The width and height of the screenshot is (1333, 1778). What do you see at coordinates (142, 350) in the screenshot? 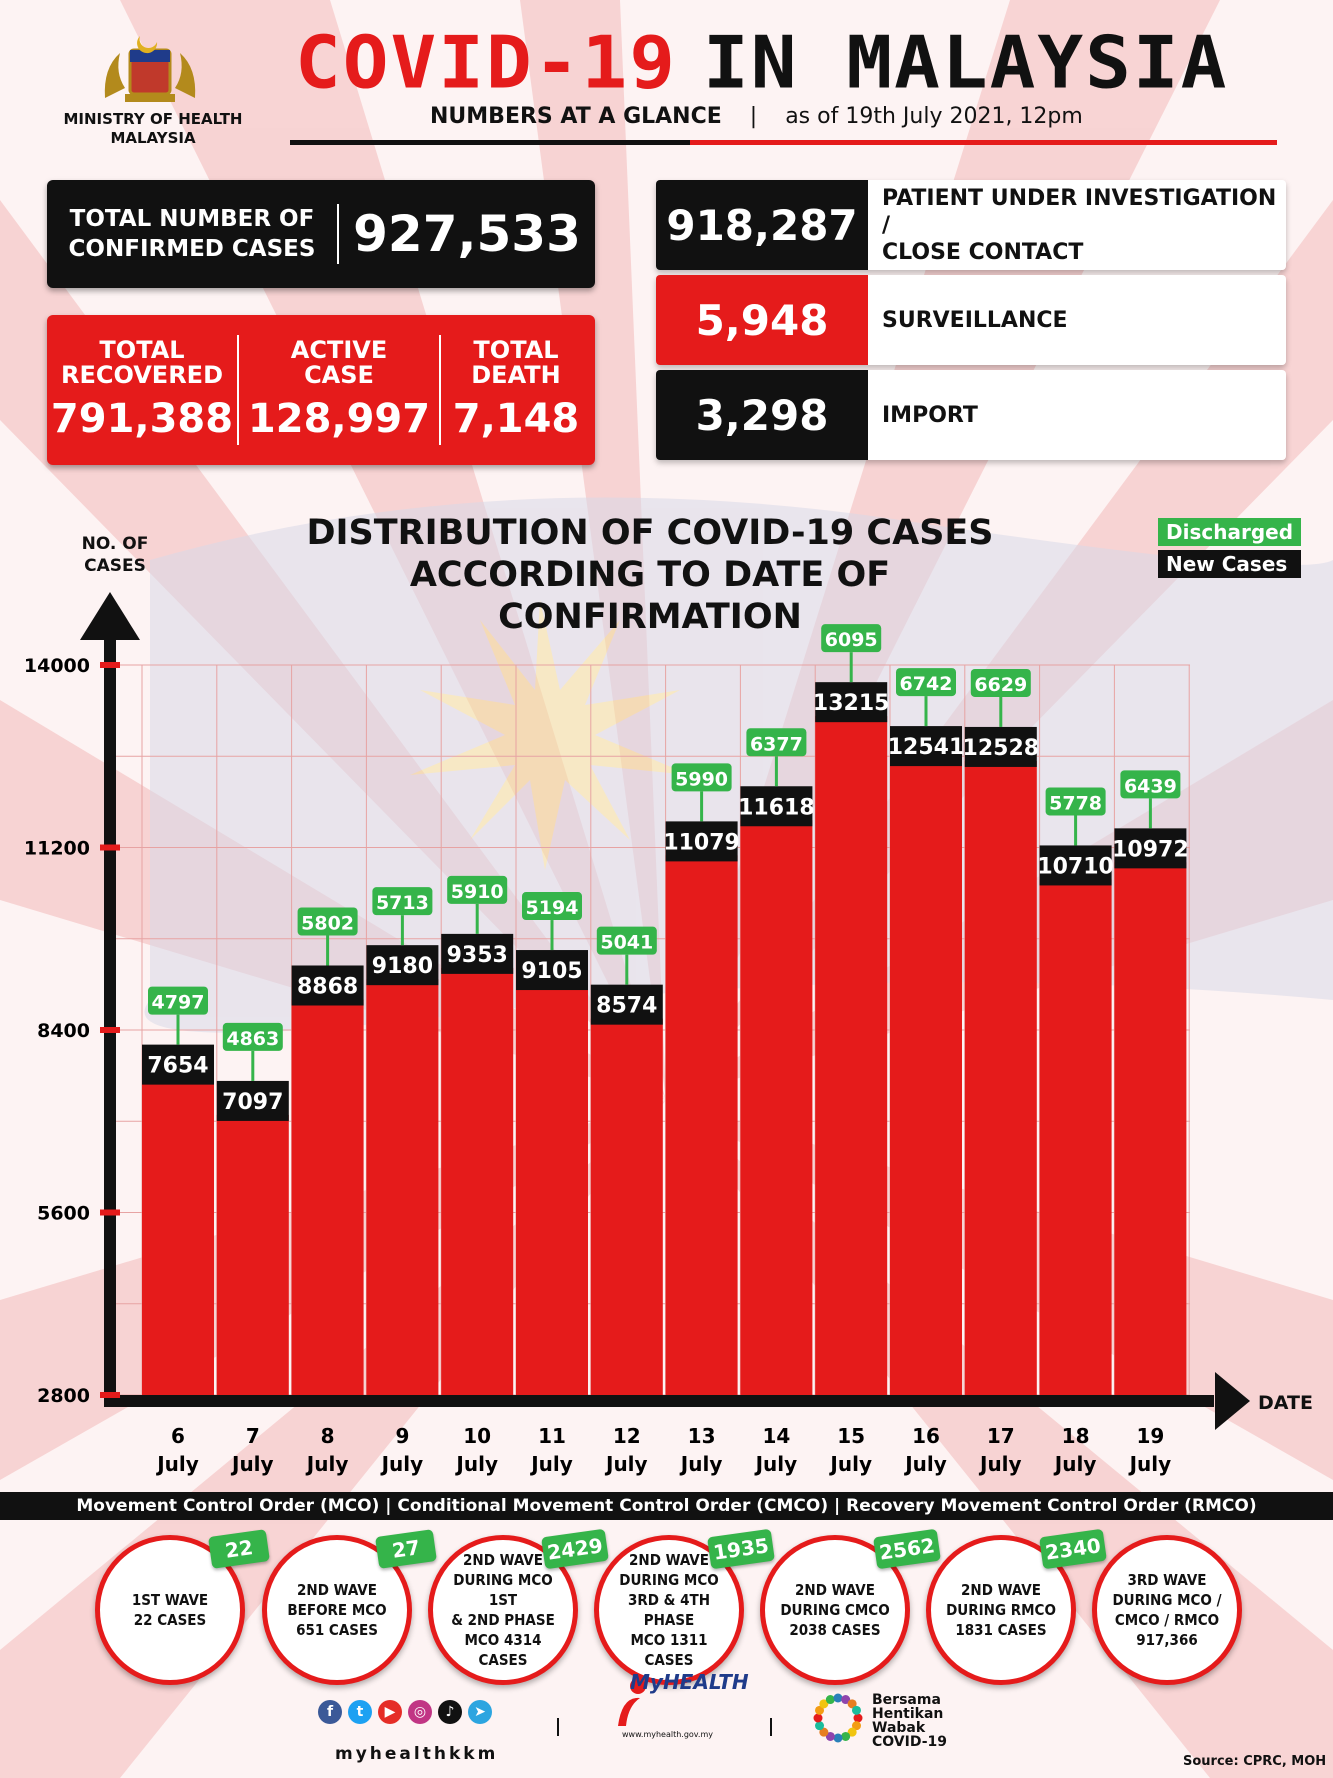
I see `recovered-label-1: TOTAL` at bounding box center [142, 350].